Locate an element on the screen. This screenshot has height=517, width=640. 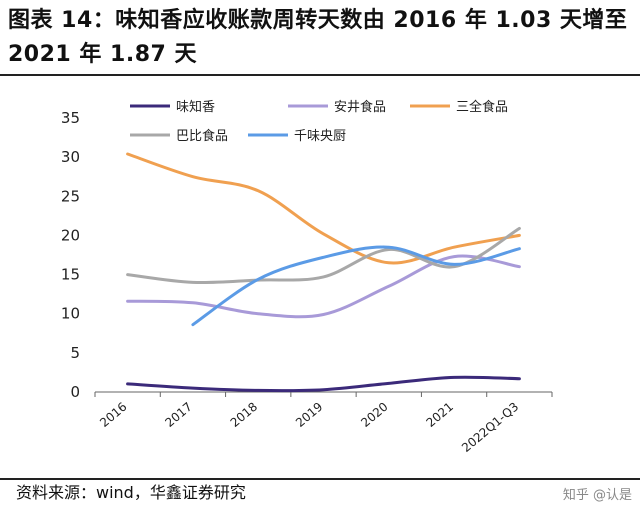
y-tick-label: 30 is located at coordinates (70, 157).